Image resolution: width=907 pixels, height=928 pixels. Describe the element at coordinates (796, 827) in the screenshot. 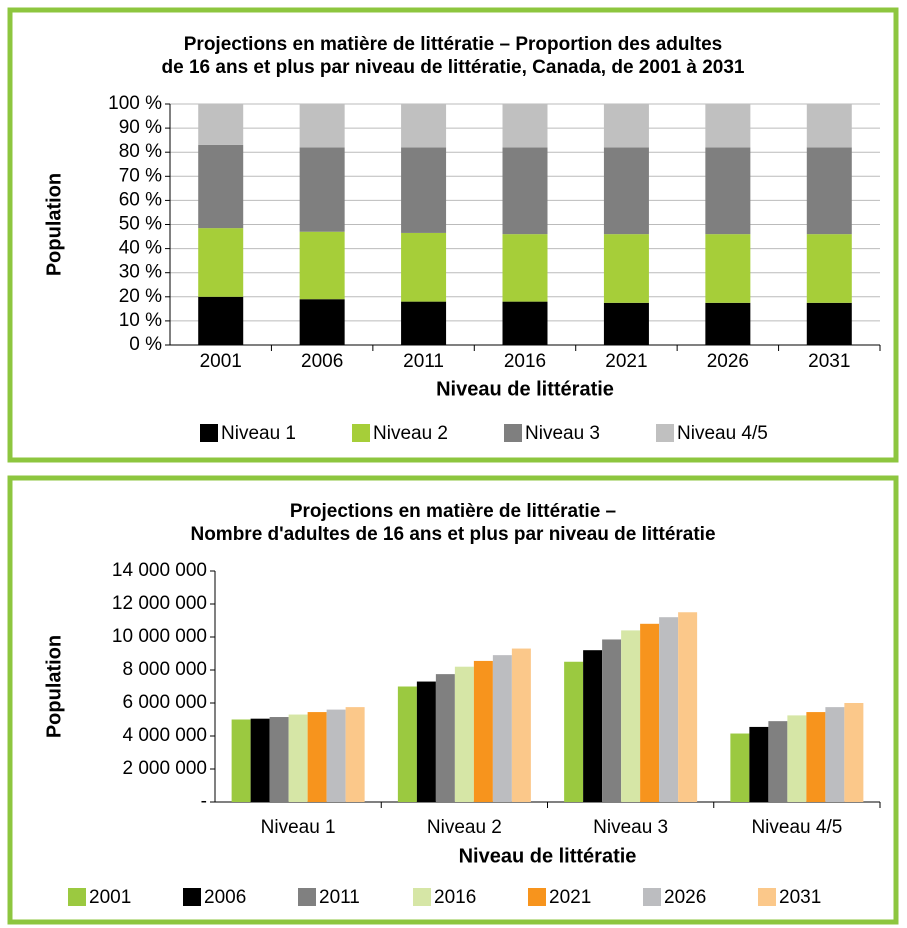

I see `x-tick-label: Niveau 4/5` at that location.